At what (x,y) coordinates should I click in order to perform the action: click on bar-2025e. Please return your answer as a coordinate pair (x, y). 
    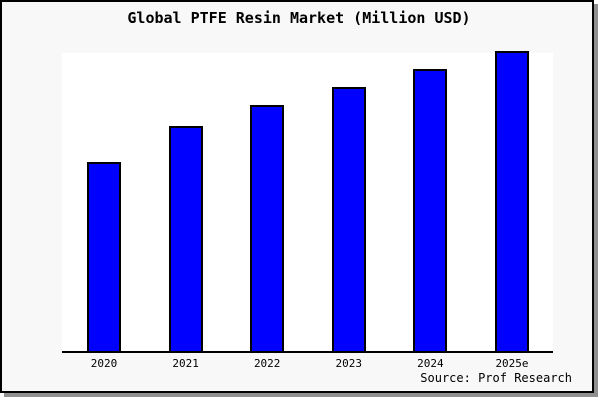
    Looking at the image, I should click on (512, 201).